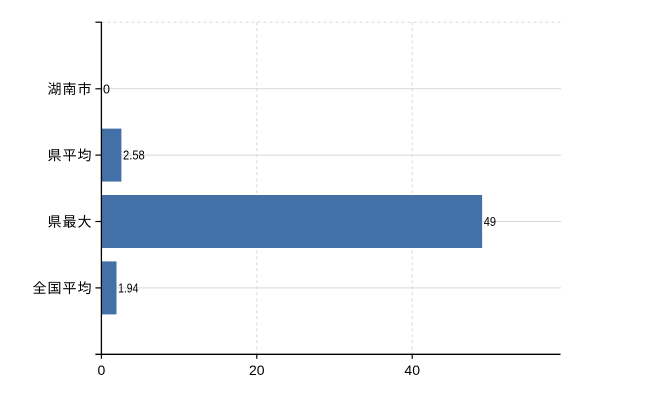 The height and width of the screenshot is (405, 650). I want to click on svg-text: 20, so click(257, 370).